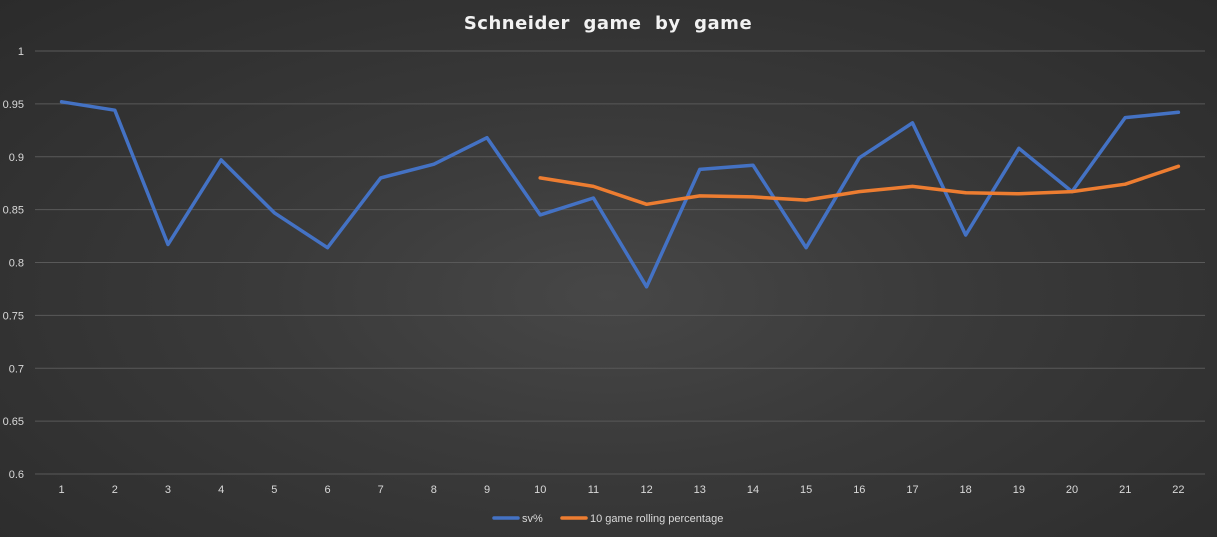  What do you see at coordinates (21, 52) in the screenshot?
I see `y-tick-label: 1` at bounding box center [21, 52].